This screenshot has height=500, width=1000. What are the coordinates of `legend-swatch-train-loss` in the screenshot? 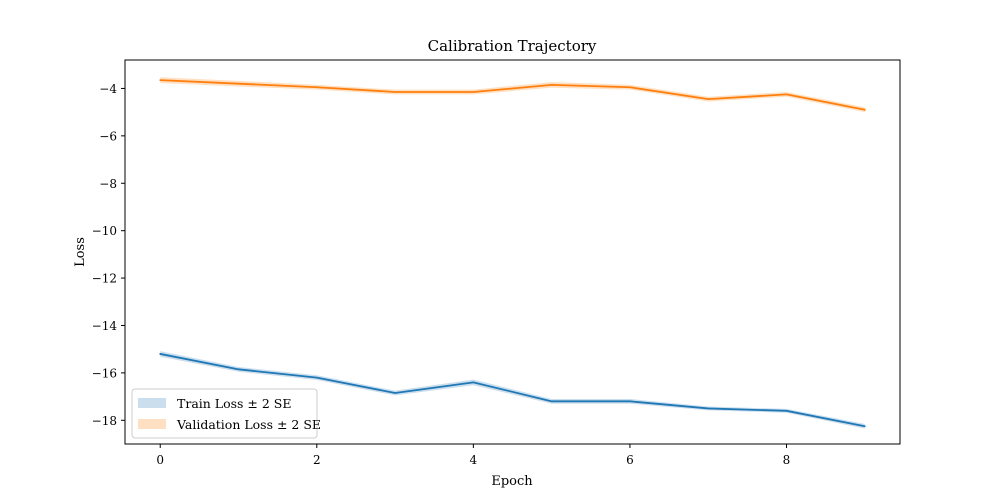 It's located at (152, 403).